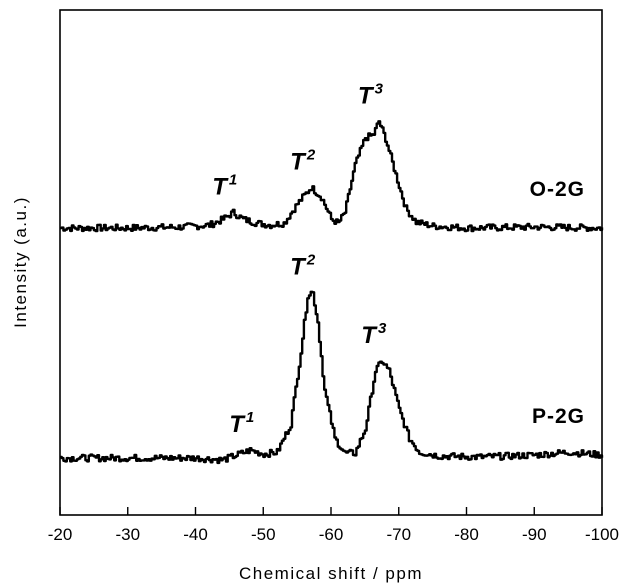 The height and width of the screenshot is (586, 637). What do you see at coordinates (331, 573) in the screenshot?
I see `x-axis-title: Chemical shift / ppm` at bounding box center [331, 573].